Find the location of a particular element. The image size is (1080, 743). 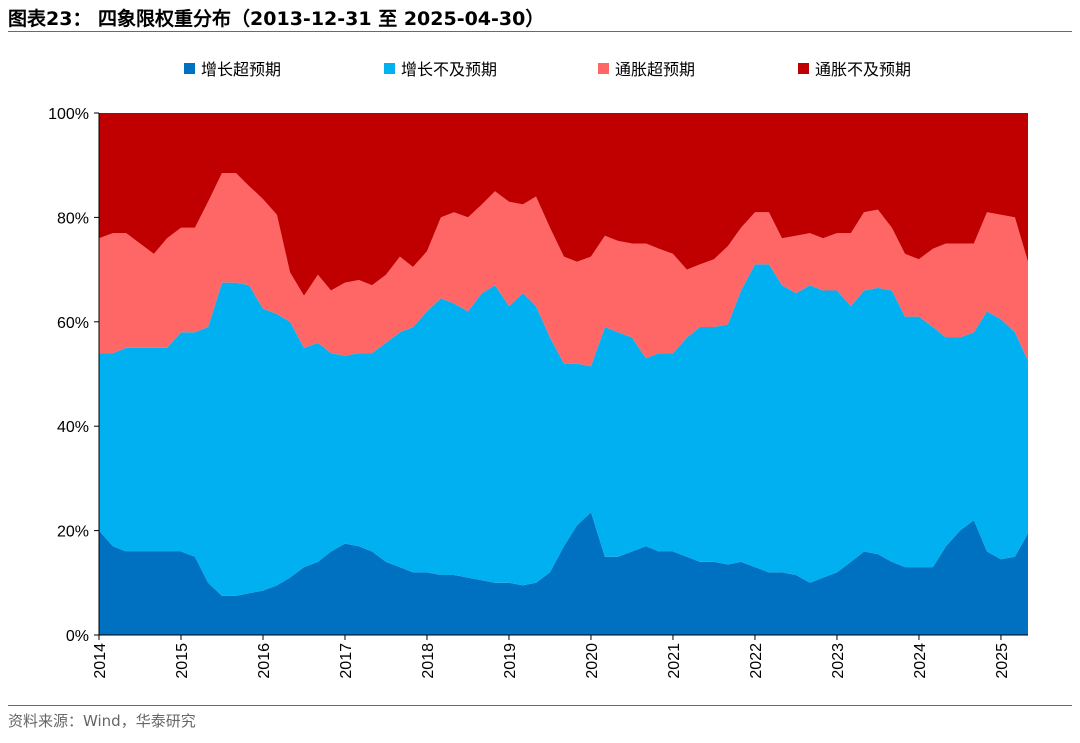

title-divider is located at coordinates (540, 31).